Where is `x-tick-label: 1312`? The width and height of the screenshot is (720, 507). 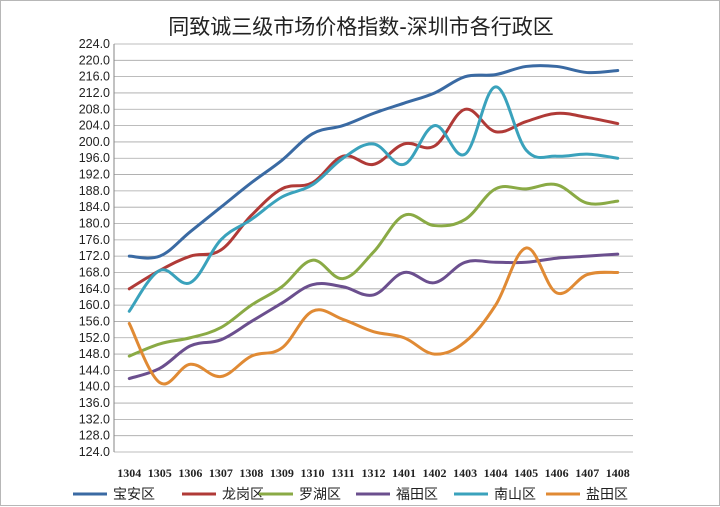
x-tick-label: 1312 is located at coordinates (374, 473).